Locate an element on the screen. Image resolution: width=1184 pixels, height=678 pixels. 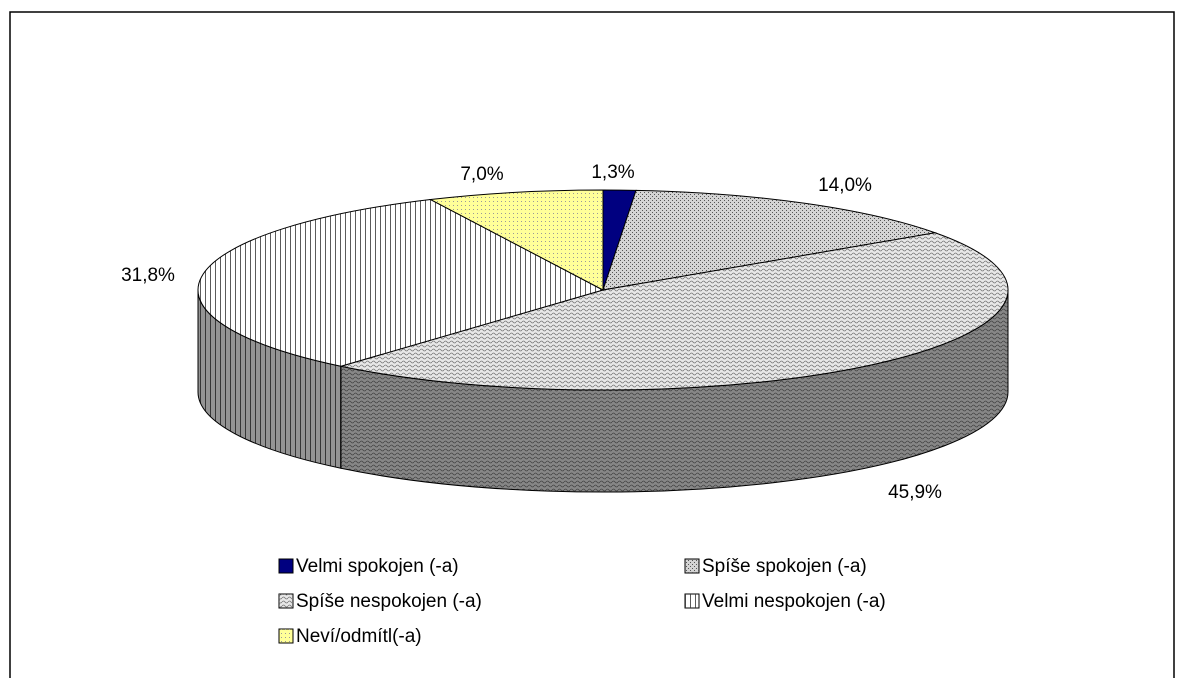
data-label: 45,9% is located at coordinates (915, 492).